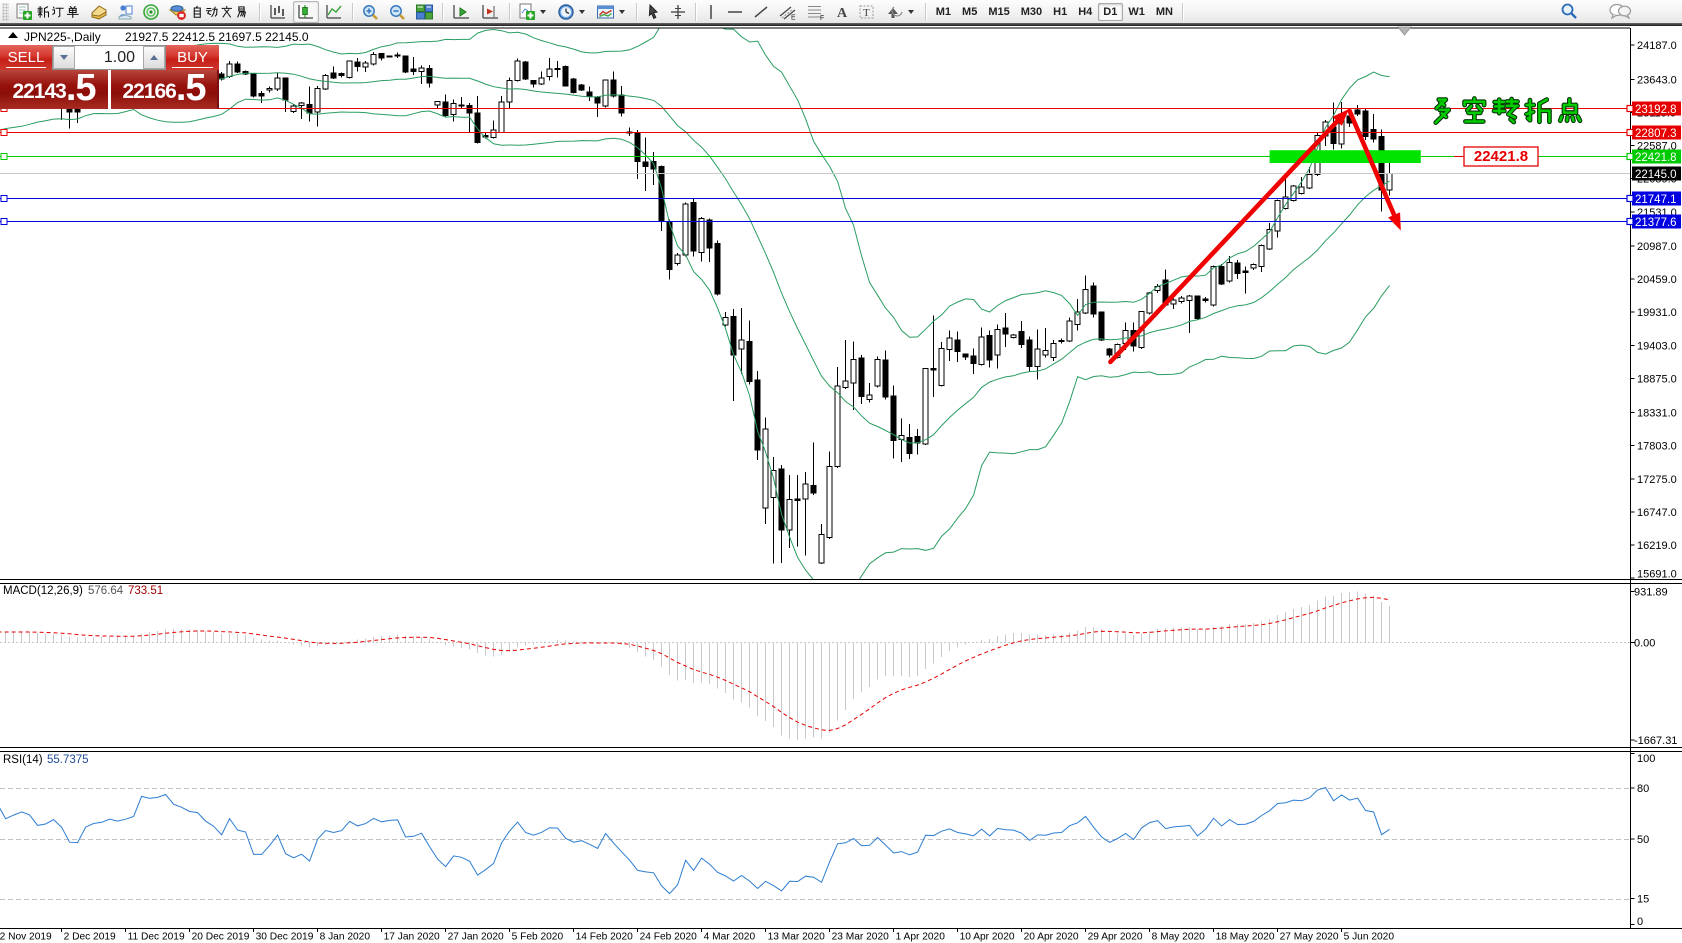  What do you see at coordinates (154, 57) in the screenshot?
I see `volume-increase-button` at bounding box center [154, 57].